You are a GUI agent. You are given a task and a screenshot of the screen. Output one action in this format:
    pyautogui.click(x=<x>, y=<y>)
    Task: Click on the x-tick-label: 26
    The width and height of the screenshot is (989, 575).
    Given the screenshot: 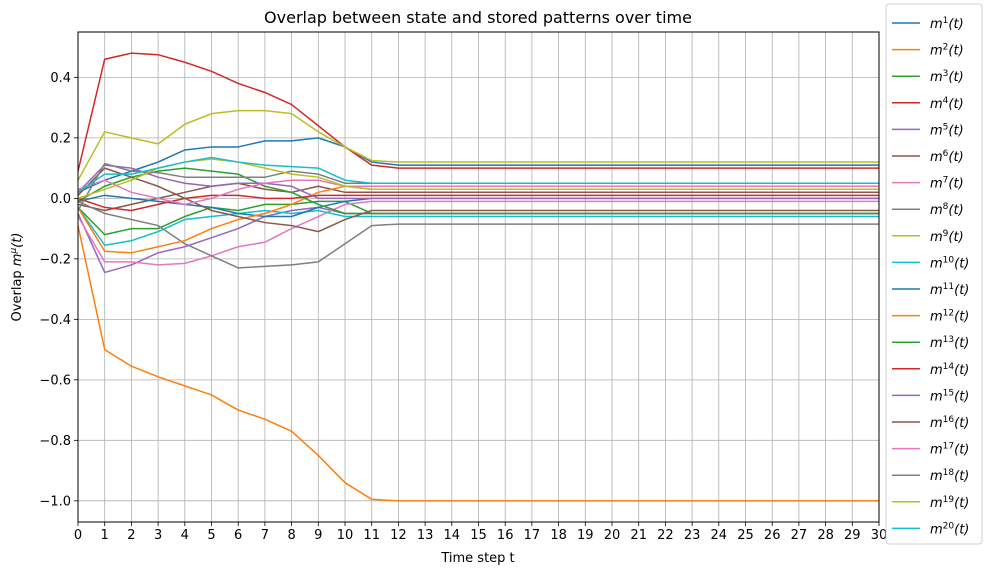 What is the action you would take?
    pyautogui.click(x=772, y=535)
    